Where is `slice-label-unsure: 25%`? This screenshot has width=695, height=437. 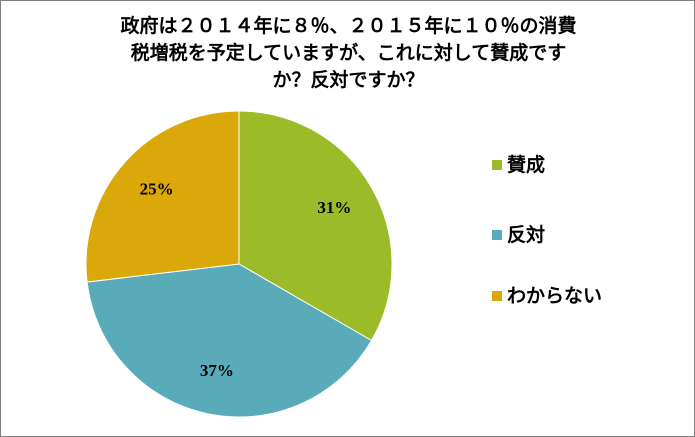
slice-label-unsure: 25% is located at coordinates (157, 189).